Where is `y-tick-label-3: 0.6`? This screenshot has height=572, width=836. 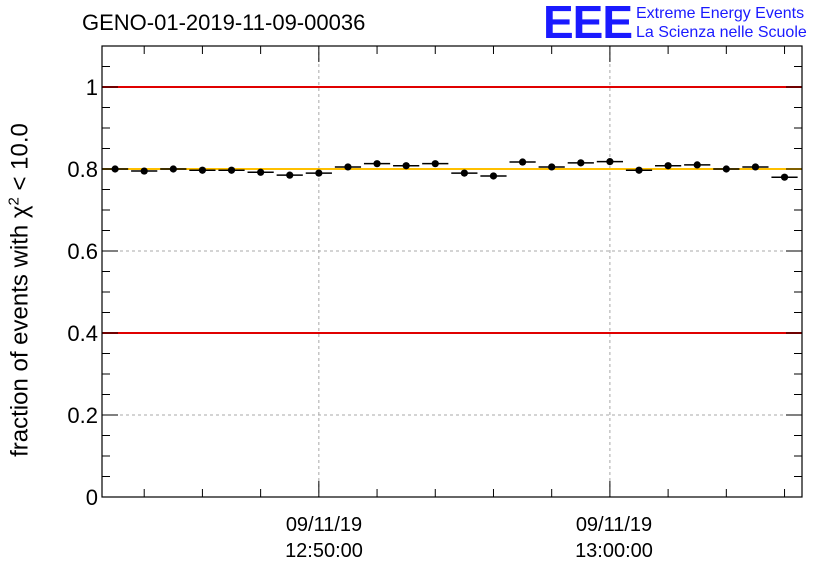 y-tick-label-3: 0.6 is located at coordinates (82, 251).